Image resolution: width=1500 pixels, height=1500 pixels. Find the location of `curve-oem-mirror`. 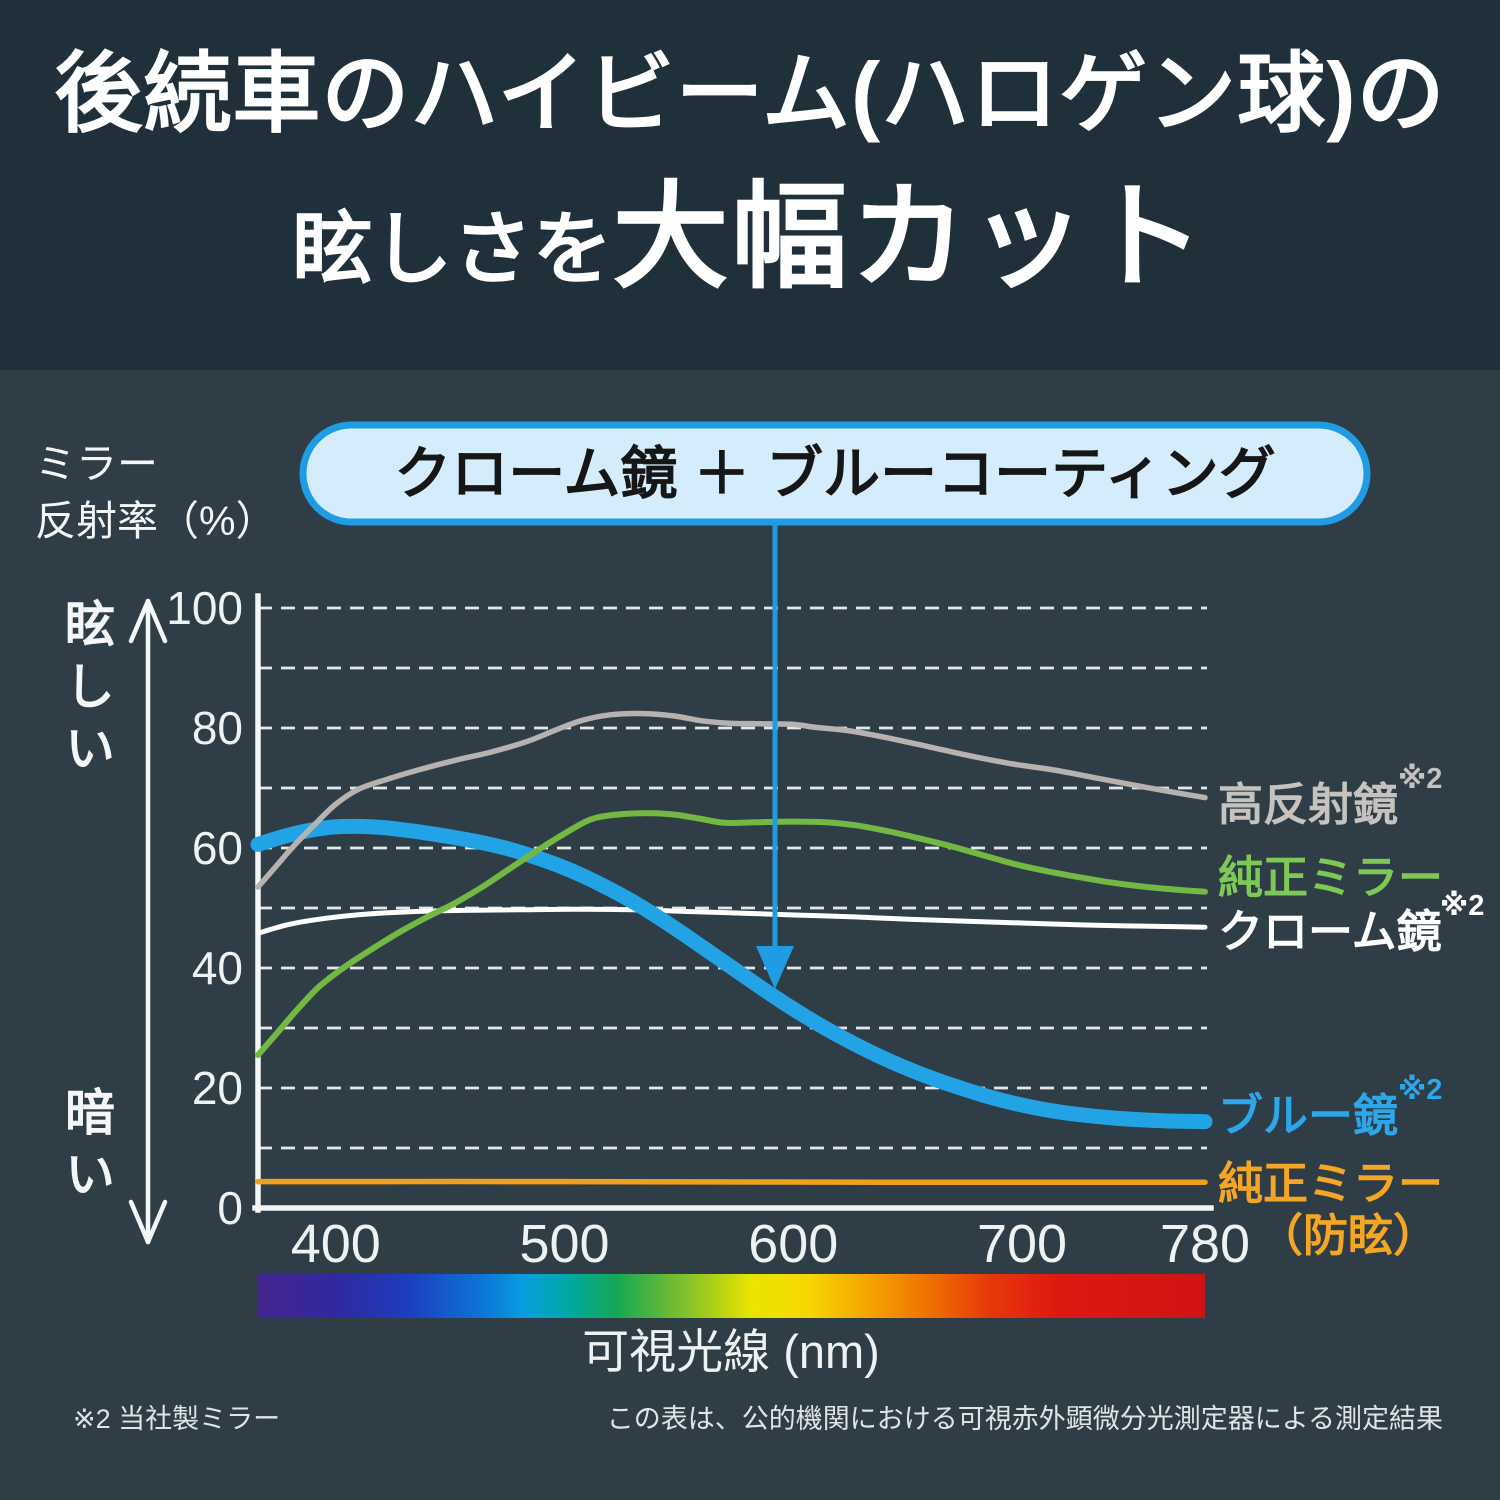

curve-oem-mirror is located at coordinates (731, 934).